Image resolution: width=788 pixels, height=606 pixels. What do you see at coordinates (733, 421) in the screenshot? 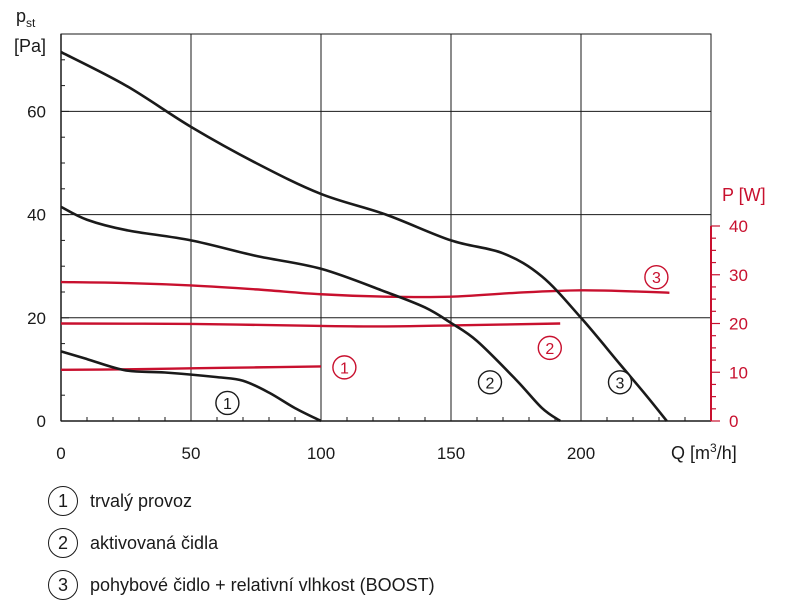
I see `y-right-tick-label-0: 0` at bounding box center [733, 421].